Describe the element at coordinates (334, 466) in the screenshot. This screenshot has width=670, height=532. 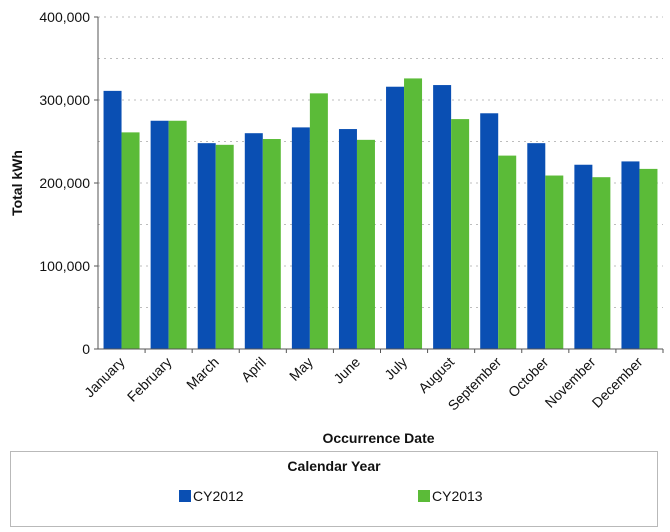
I see `legend-title: Calendar Year` at that location.